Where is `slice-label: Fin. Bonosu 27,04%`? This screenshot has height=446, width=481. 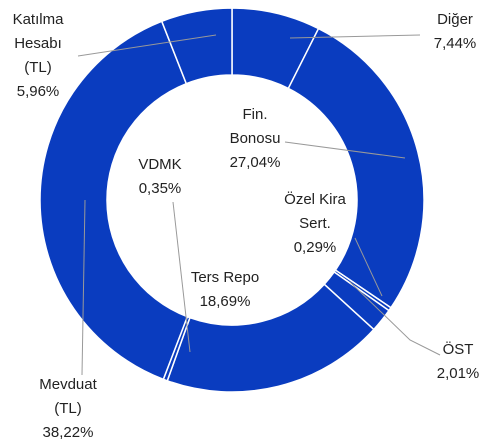
slice-label: Fin. Bonosu 27,04% is located at coordinates (255, 139).